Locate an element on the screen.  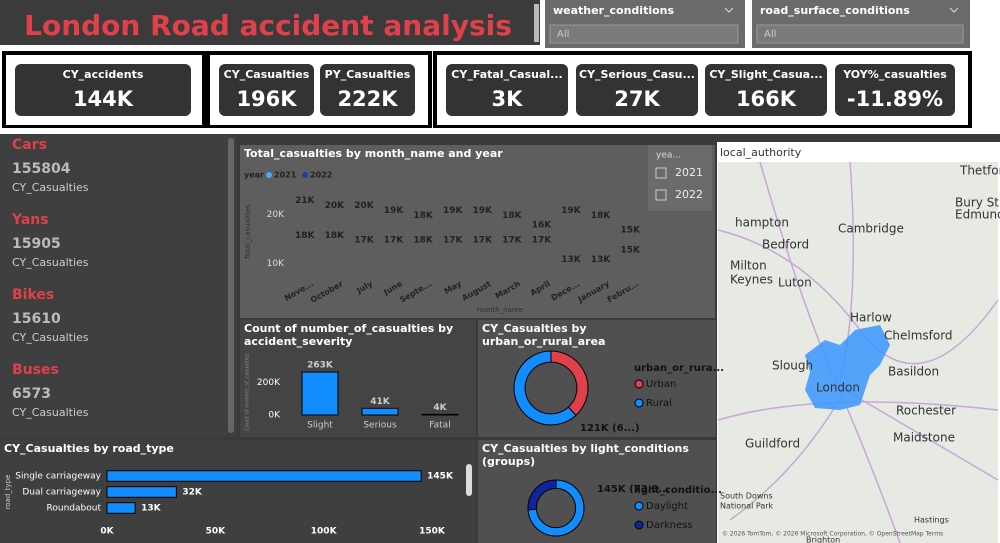
kpi-value: 222K is located at coordinates (367, 99).